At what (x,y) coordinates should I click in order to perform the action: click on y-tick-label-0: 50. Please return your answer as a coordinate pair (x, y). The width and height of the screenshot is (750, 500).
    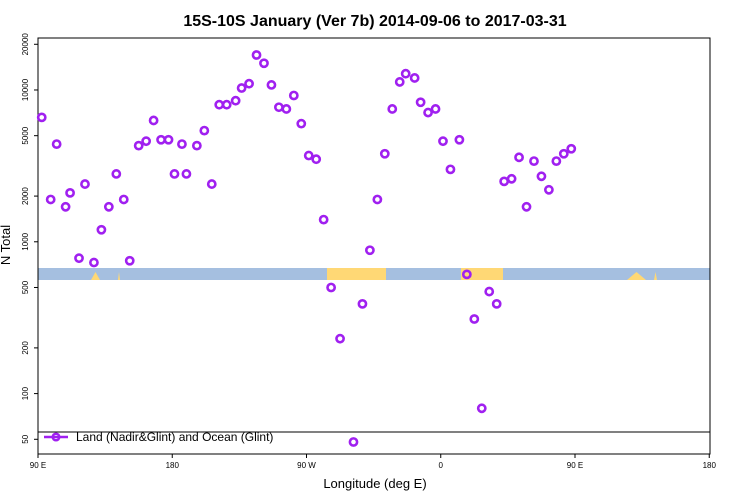
    Looking at the image, I should click on (25, 438).